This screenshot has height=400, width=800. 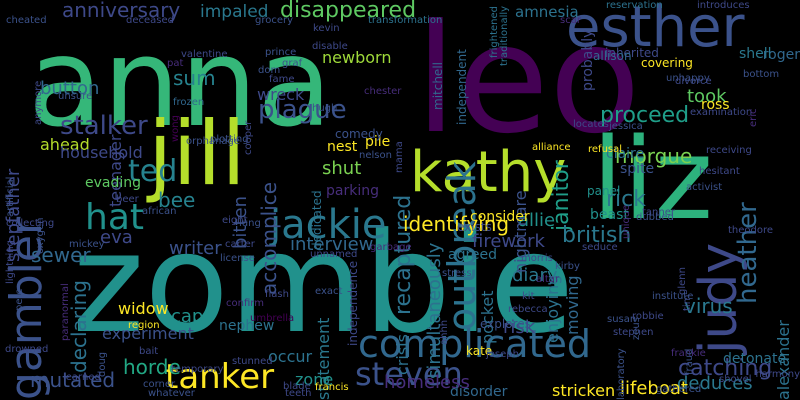 I want to click on word-stress: stress, so click(x=457, y=273).